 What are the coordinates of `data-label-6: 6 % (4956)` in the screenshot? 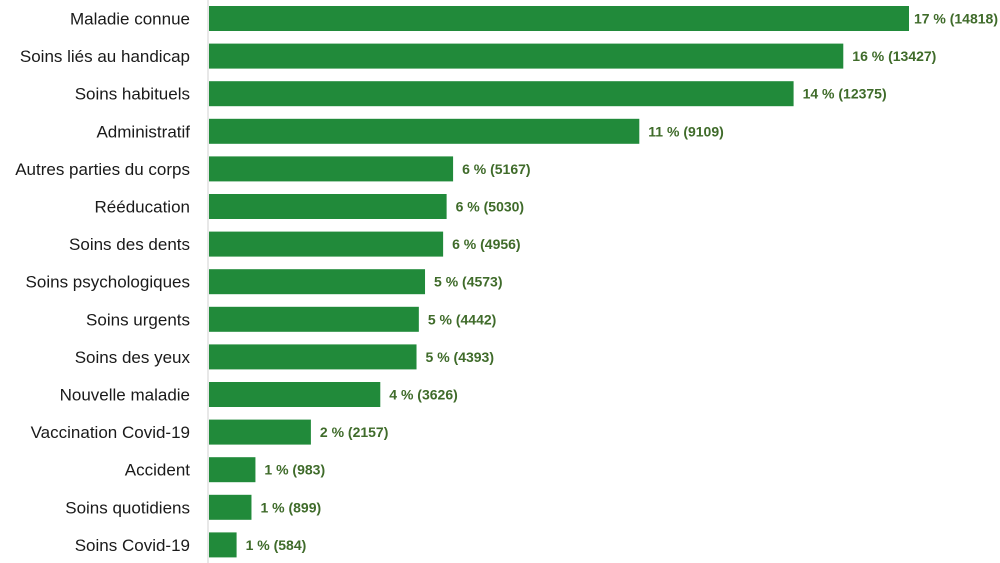 It's located at (486, 244).